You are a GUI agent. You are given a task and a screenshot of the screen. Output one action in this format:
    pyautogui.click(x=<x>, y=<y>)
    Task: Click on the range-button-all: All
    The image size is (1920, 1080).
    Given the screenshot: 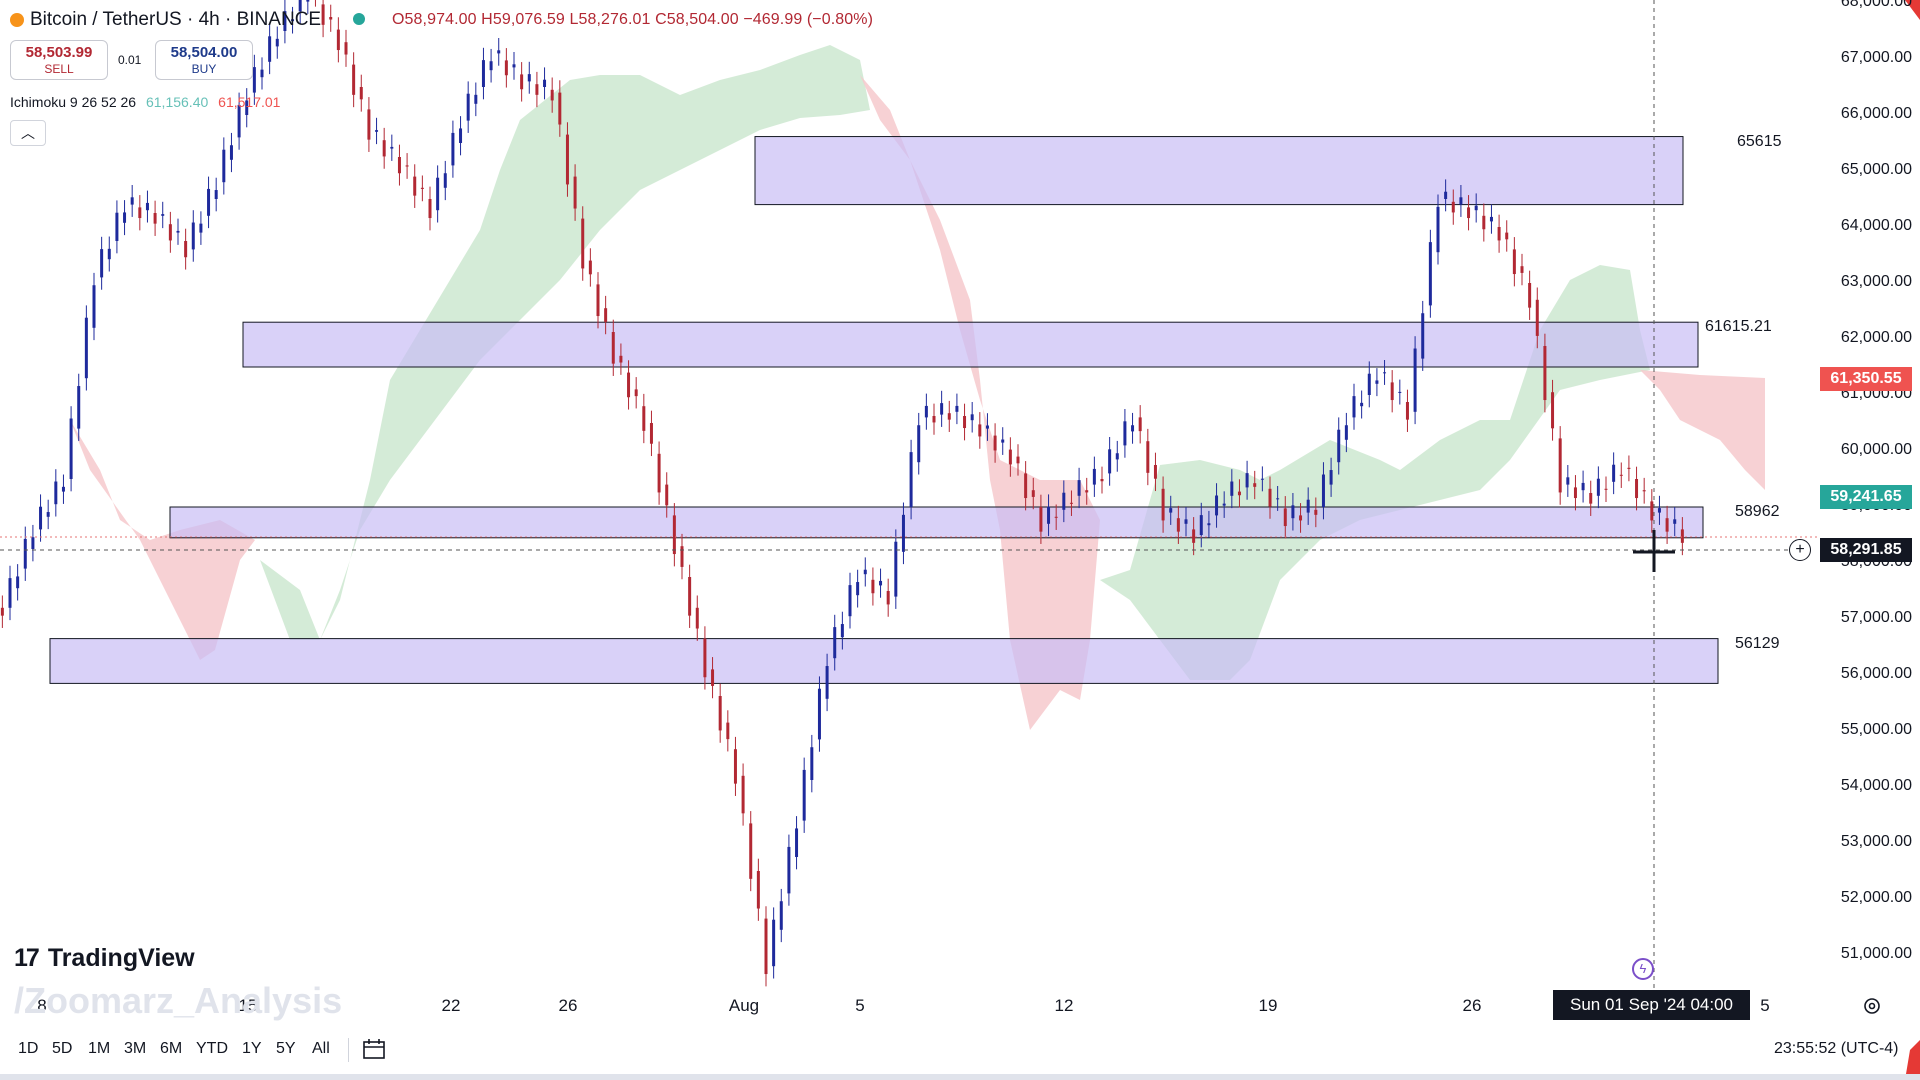 What is the action you would take?
    pyautogui.click(x=321, y=1048)
    